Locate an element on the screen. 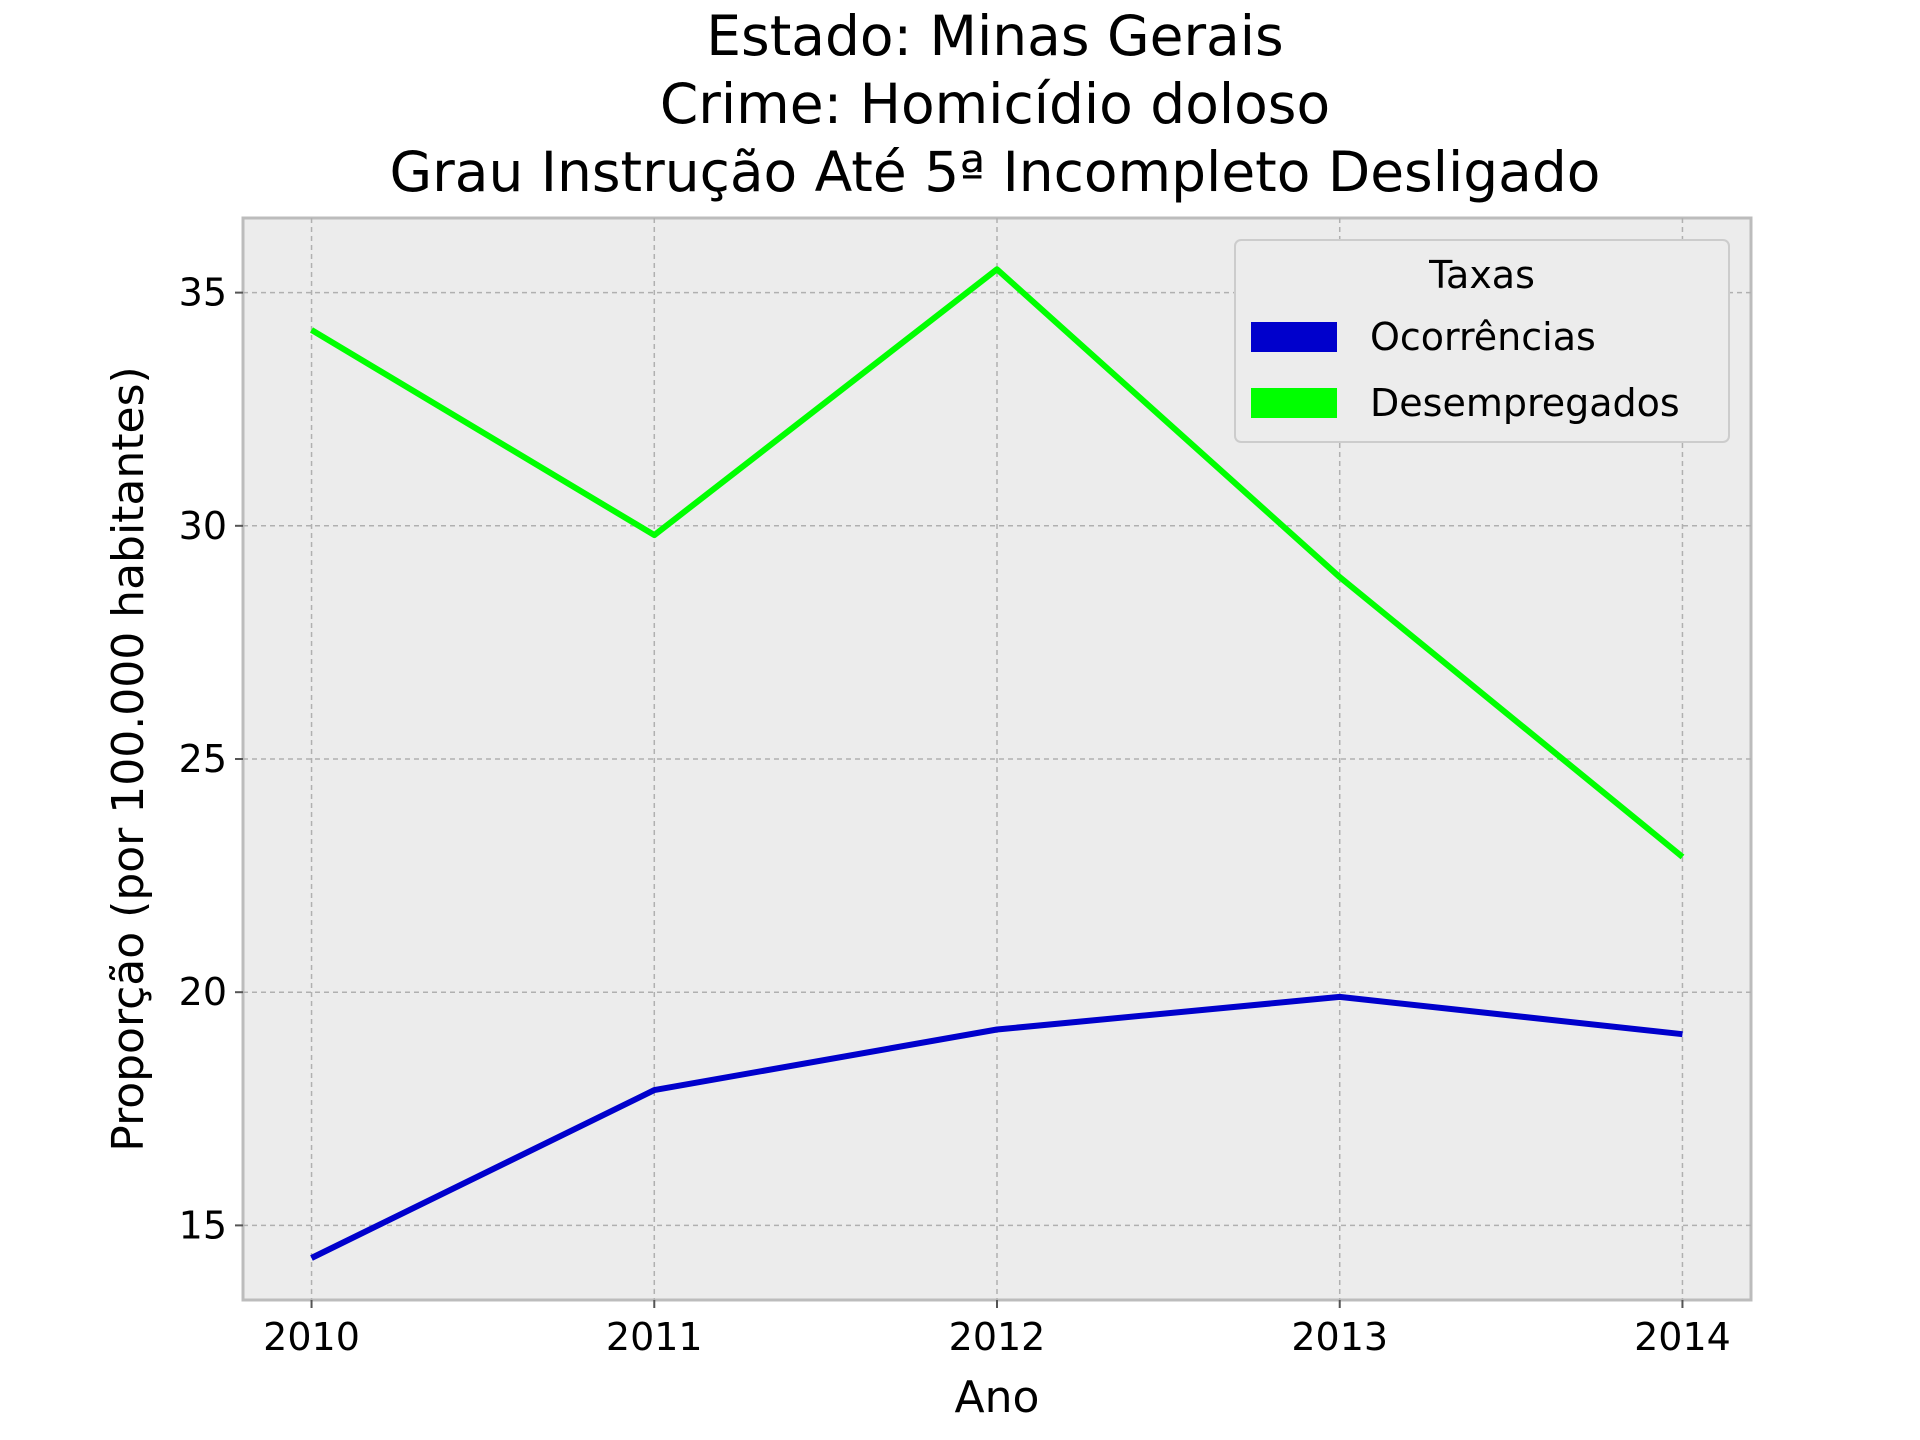  title-line-1: Estado: Minas Gerais is located at coordinates (994, 36).